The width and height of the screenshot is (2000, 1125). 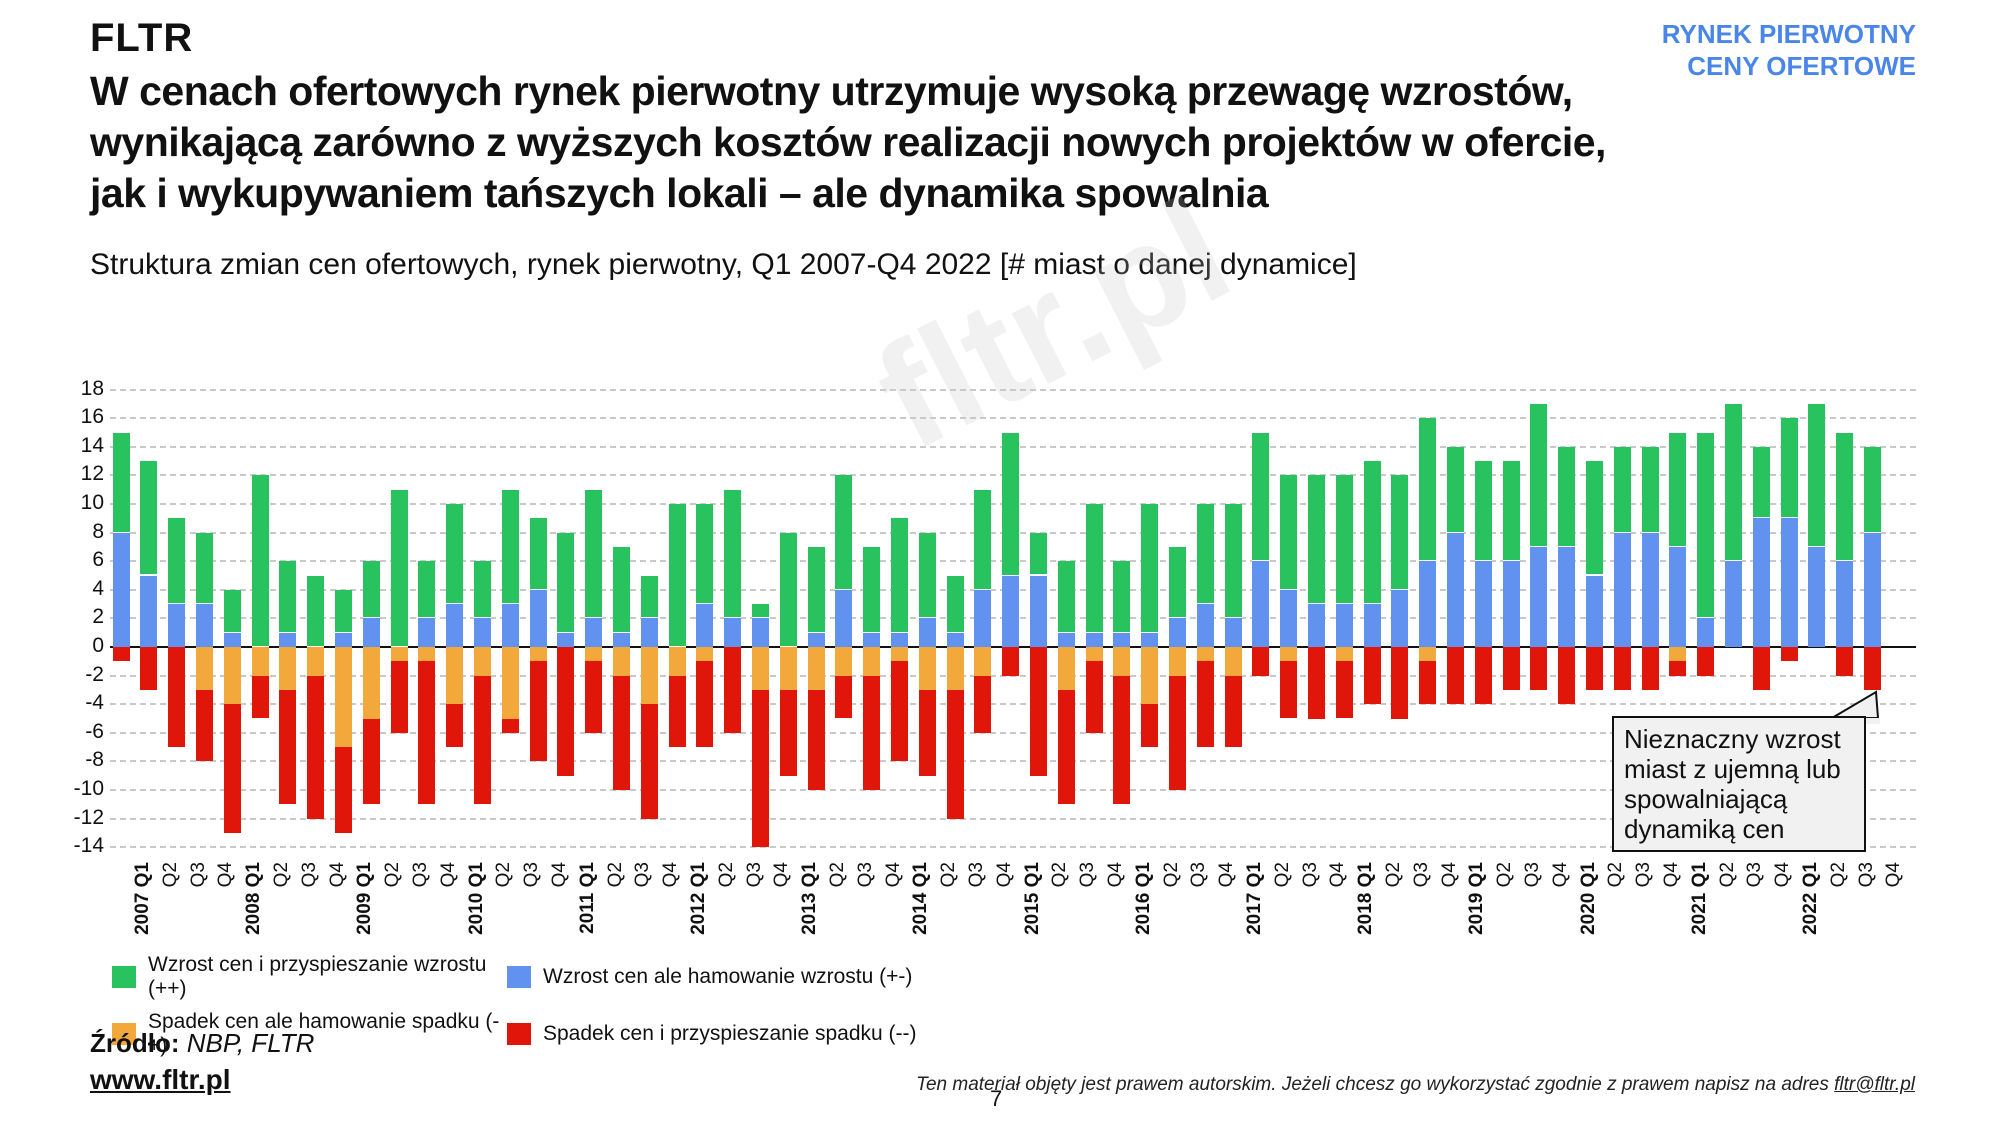 I want to click on source-label: Źródło:, so click(x=135, y=1043).